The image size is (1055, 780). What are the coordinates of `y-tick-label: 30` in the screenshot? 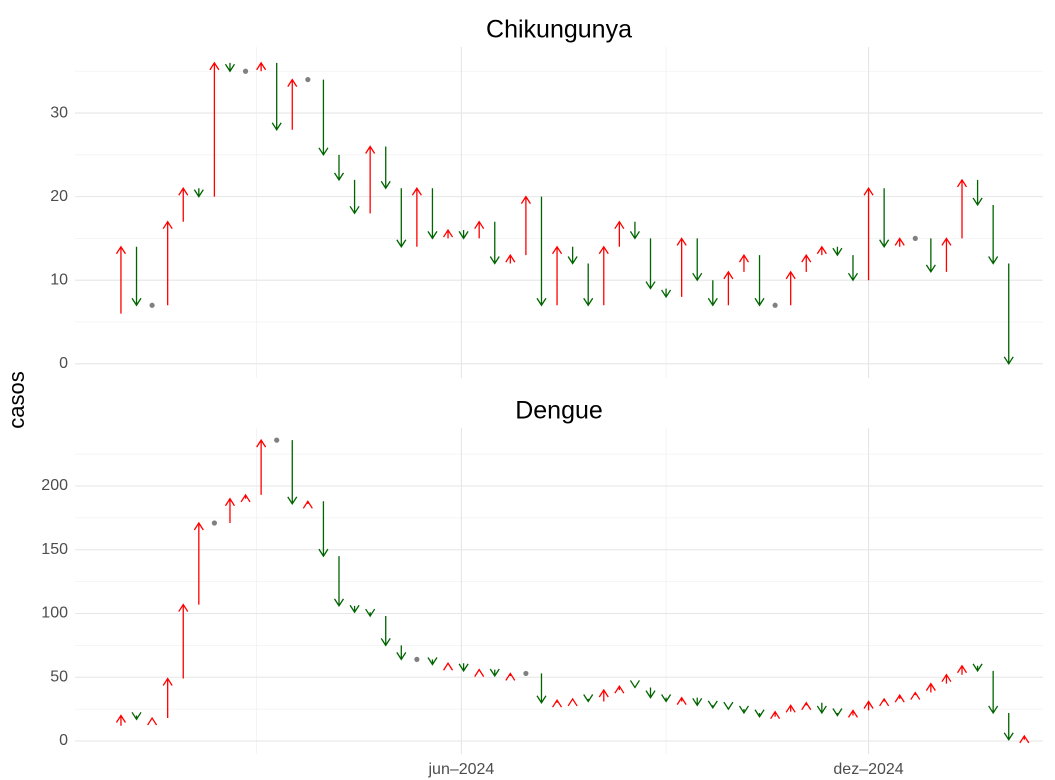 It's located at (59, 112).